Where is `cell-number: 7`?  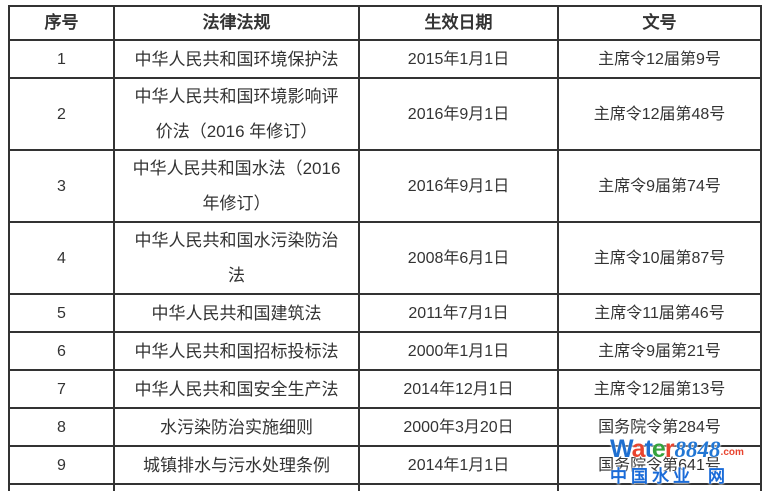
cell-number: 7 is located at coordinates (61, 389).